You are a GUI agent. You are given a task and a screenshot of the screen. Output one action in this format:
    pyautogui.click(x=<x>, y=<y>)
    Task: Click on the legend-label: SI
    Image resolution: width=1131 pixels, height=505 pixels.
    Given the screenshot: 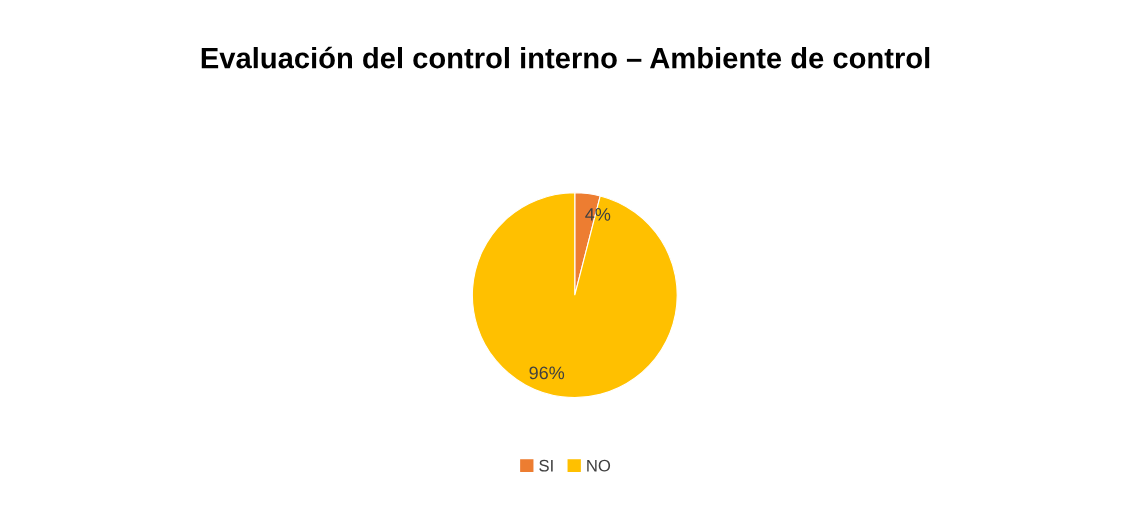 What is the action you would take?
    pyautogui.click(x=546, y=465)
    